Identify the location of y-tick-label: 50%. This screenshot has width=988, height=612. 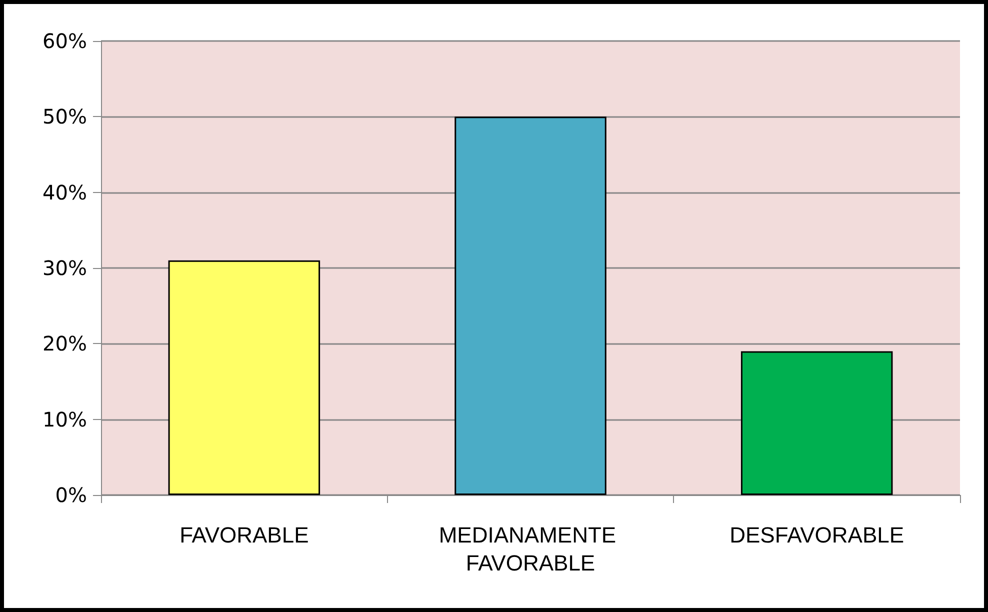
(64, 116).